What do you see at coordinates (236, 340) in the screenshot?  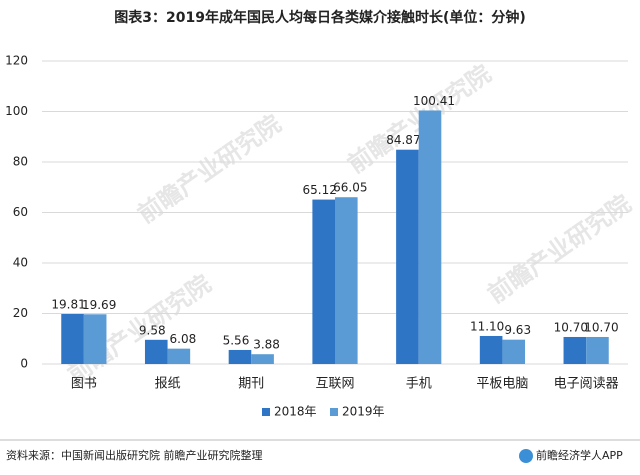 I see `value-label: 5.56` at bounding box center [236, 340].